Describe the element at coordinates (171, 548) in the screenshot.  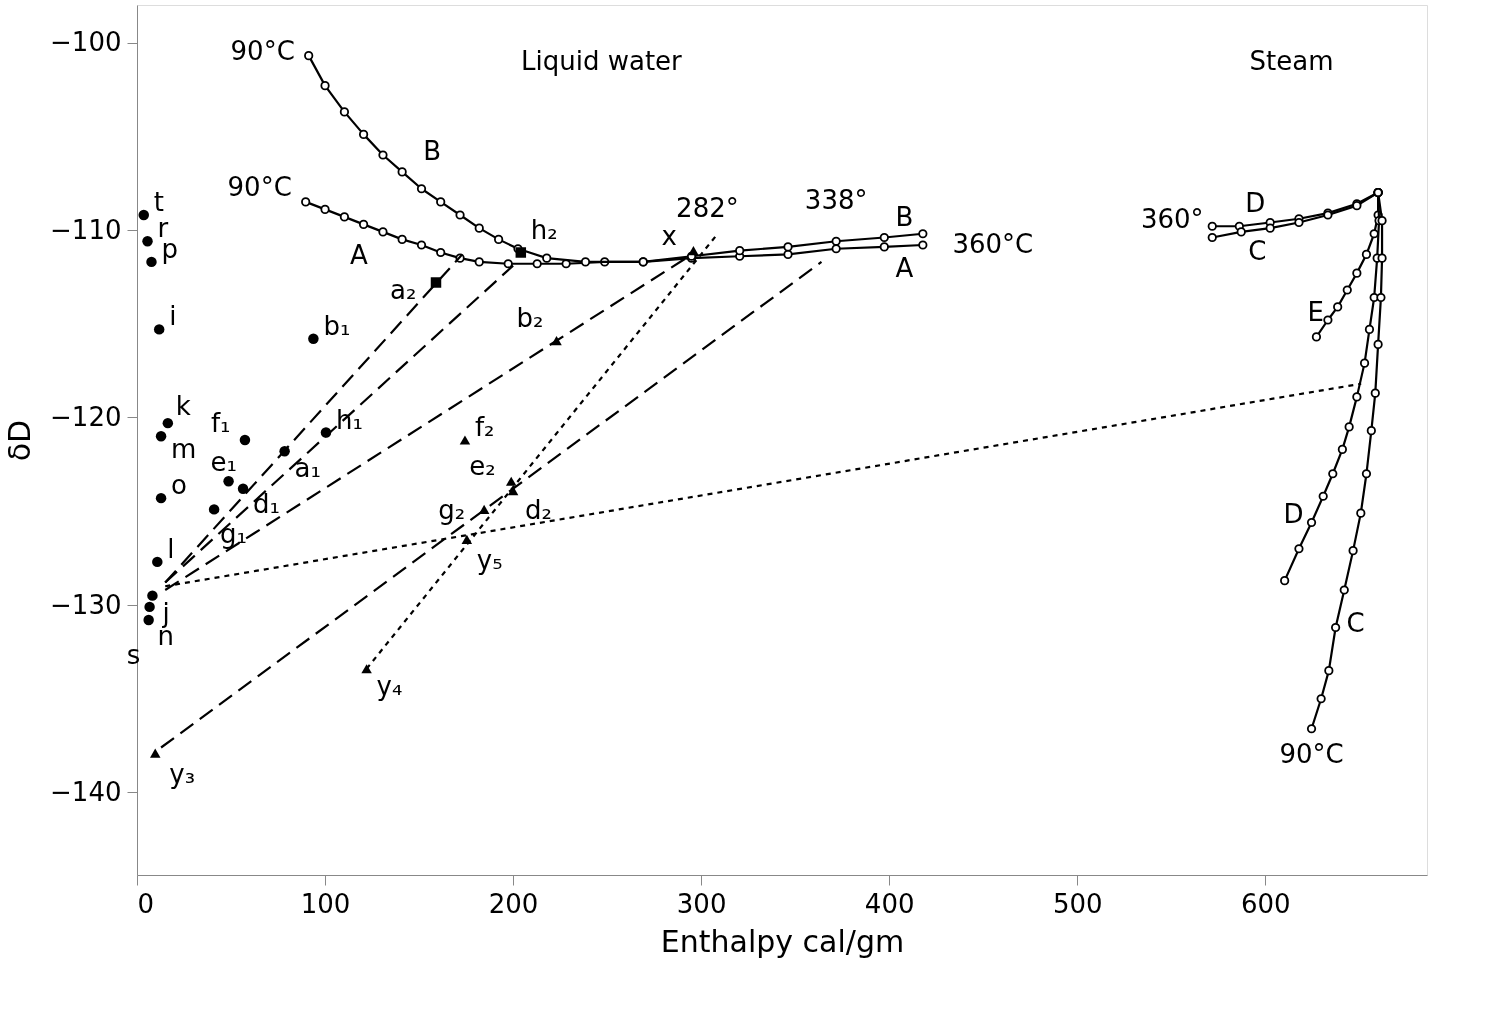
I see `data-label: l` at that location.